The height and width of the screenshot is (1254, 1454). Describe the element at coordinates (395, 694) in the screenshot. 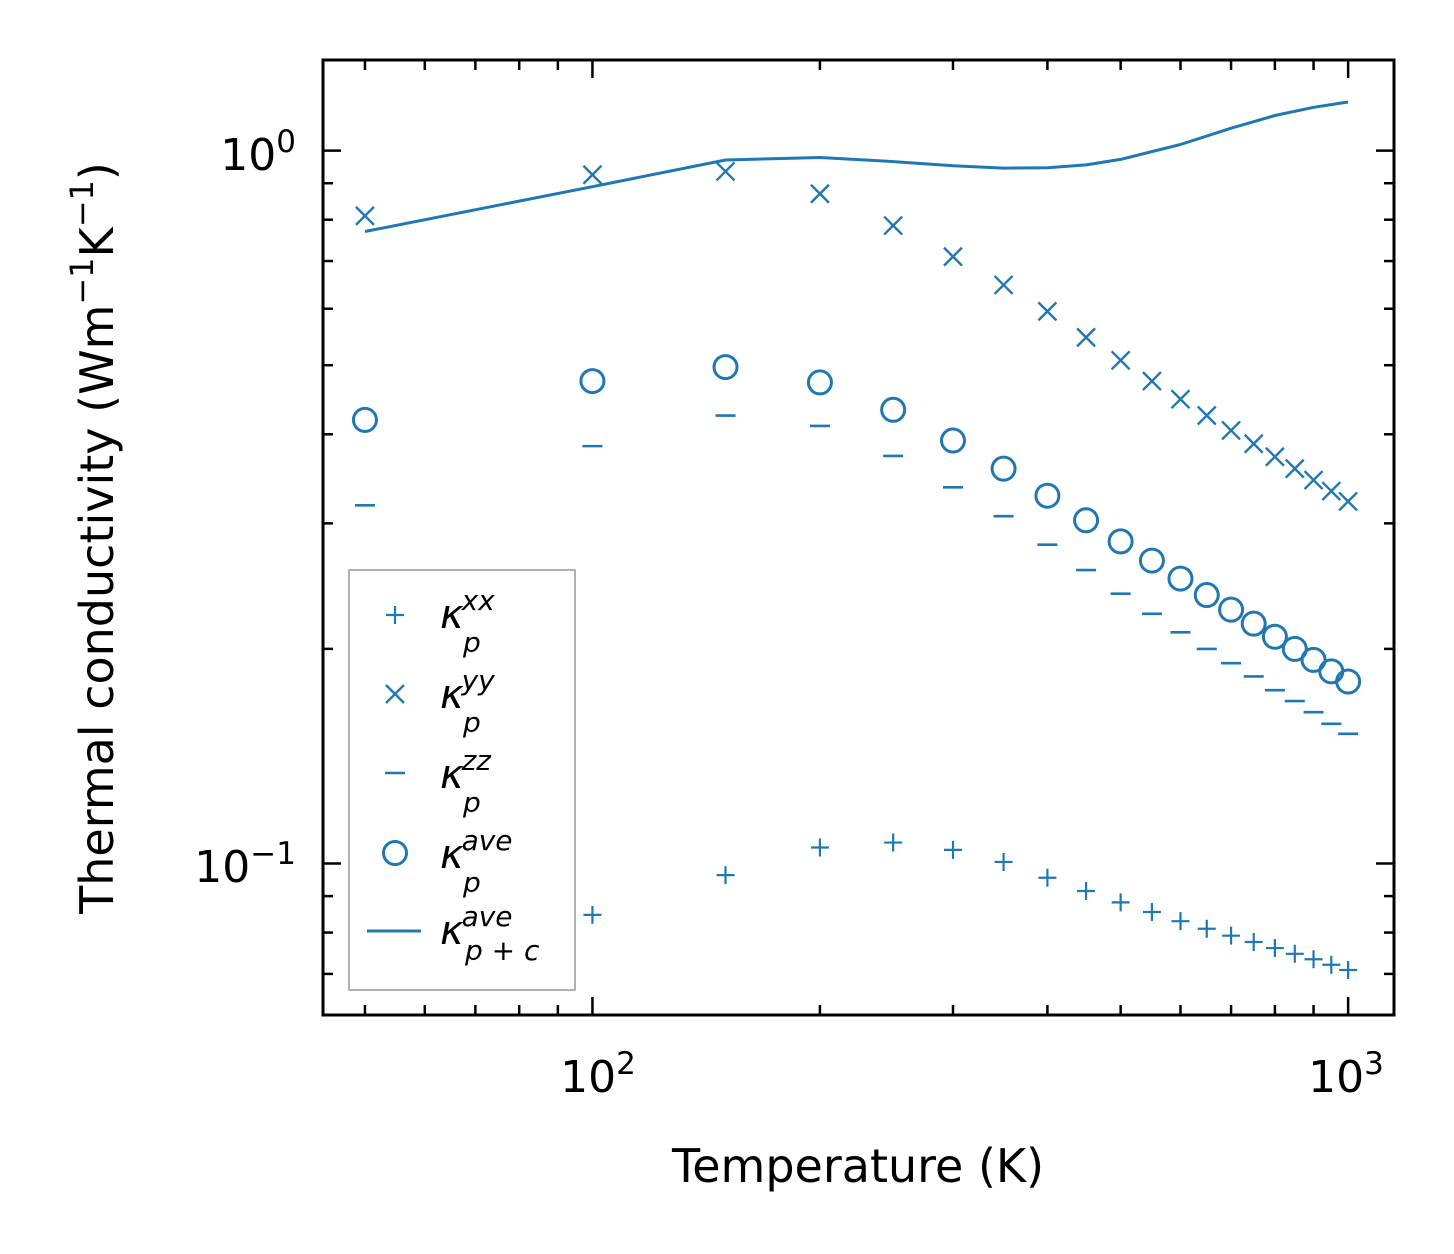

I see `legend-marker-yy` at that location.